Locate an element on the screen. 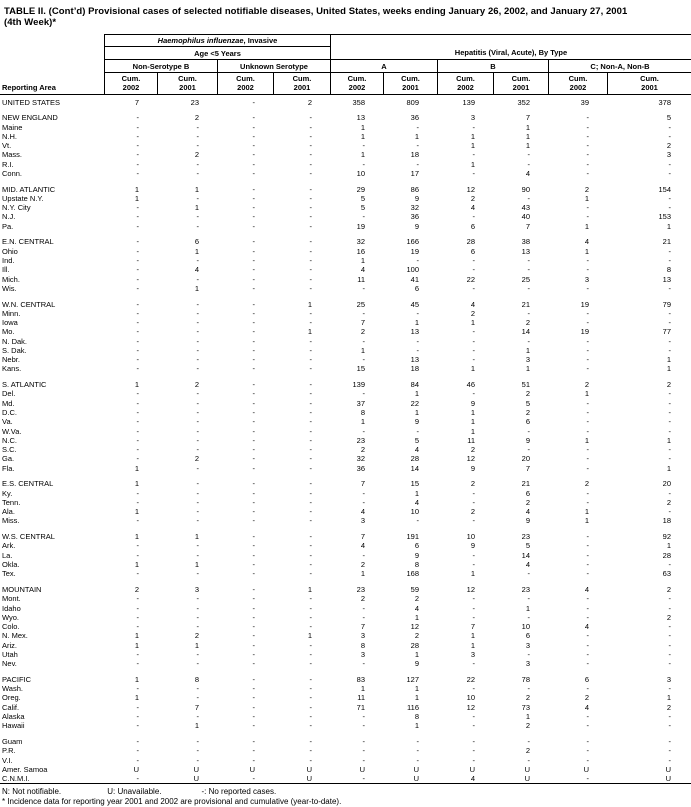 Image resolution: width=691 pixels, height=807 pixels. table-row: Wash. - - - - 1 1 - - - - is located at coordinates (345, 688).